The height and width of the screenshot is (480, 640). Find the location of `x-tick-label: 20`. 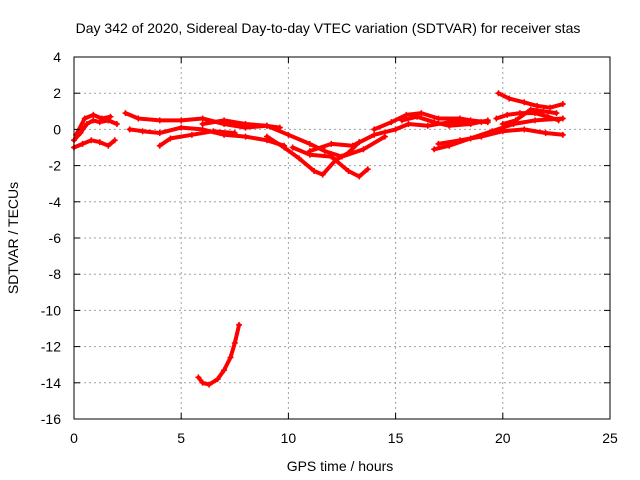

x-tick-label: 20 is located at coordinates (503, 438).